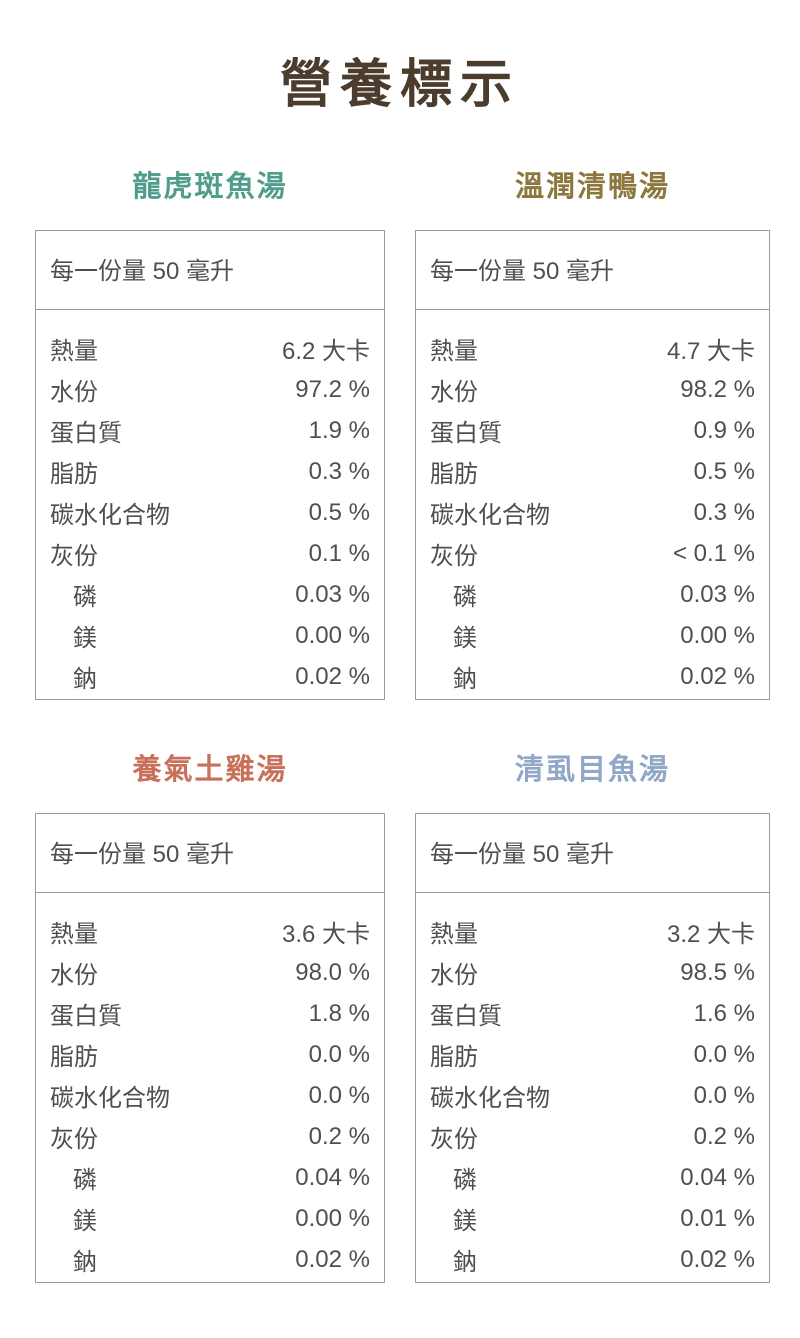 The width and height of the screenshot is (800, 1338). What do you see at coordinates (592, 1095) in the screenshot?
I see `row-carbohydrate: 碳水化合物 0.0 %` at bounding box center [592, 1095].